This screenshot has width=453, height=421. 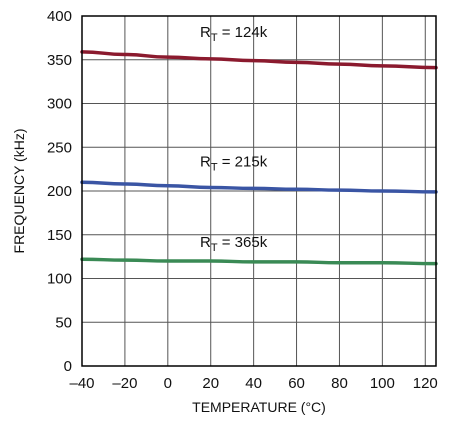 What do you see at coordinates (59, 147) in the screenshot?
I see `y-tick-label: 250` at bounding box center [59, 147].